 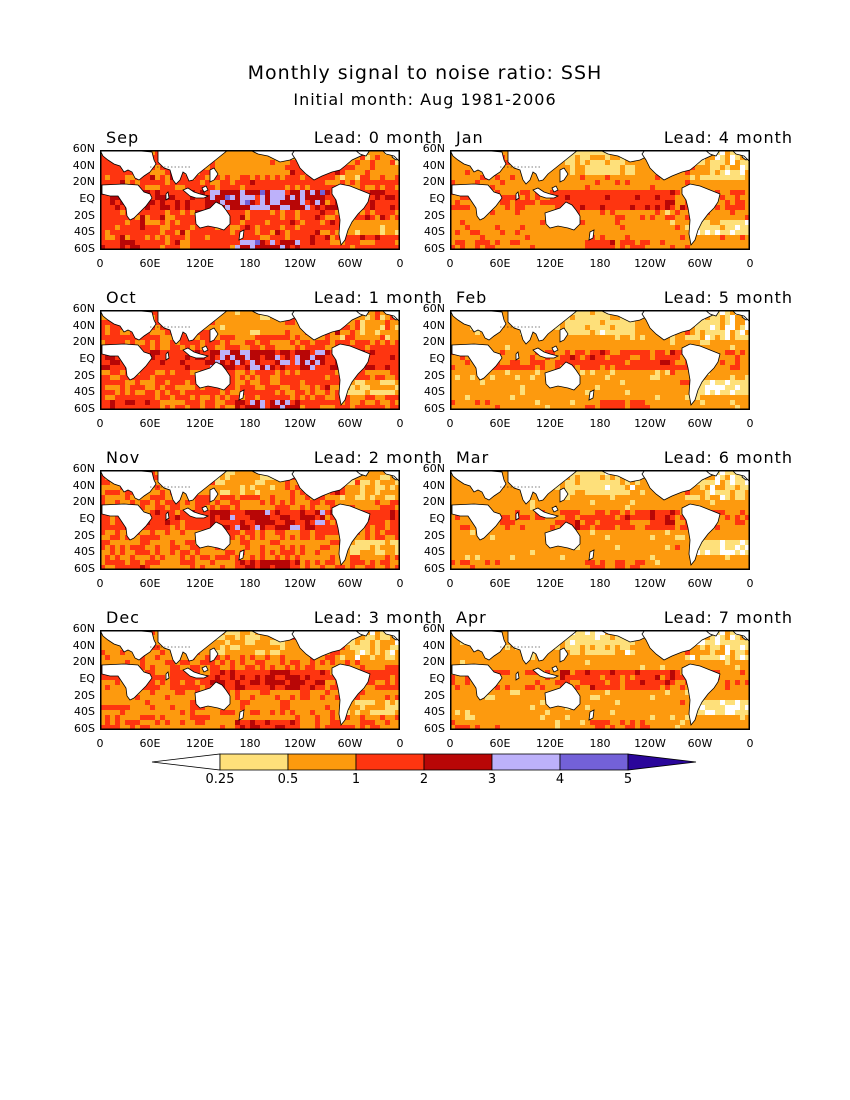 I want to click on panel-lead-label: Lead: 2 month, so click(x=378, y=457).